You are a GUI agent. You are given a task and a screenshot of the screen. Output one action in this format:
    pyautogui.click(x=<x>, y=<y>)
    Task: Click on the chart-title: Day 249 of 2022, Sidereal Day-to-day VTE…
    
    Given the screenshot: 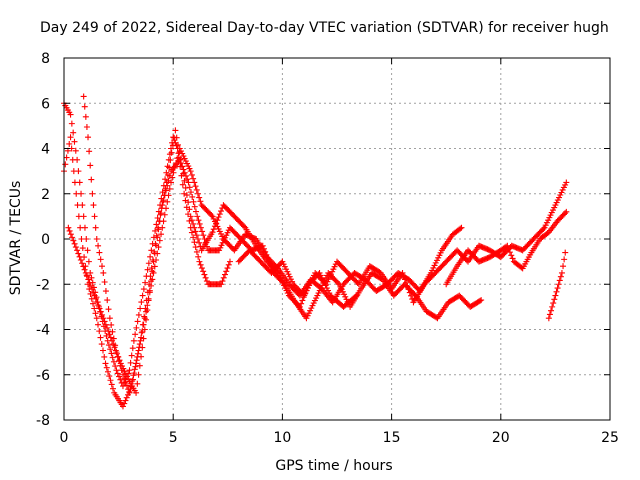 What is the action you would take?
    pyautogui.click(x=324, y=28)
    